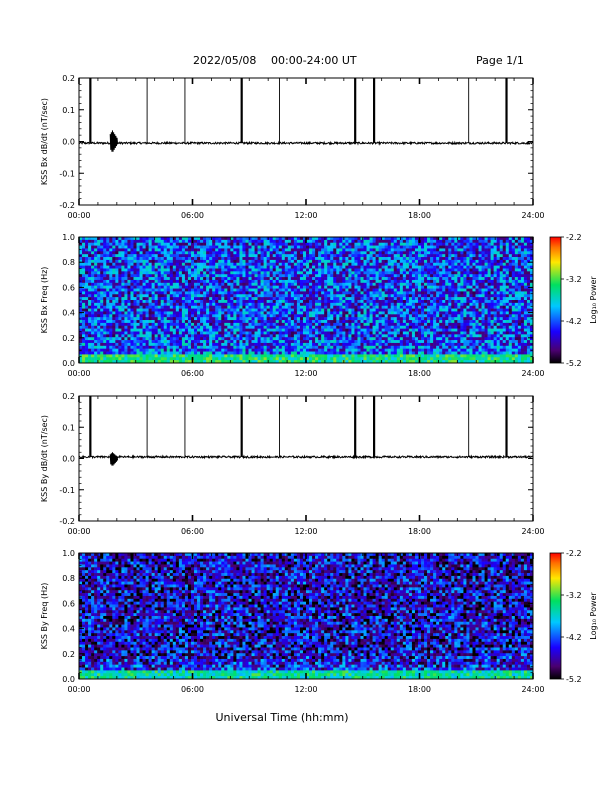 The width and height of the screenshot is (612, 792). What do you see at coordinates (44, 458) in the screenshot?
I see `y-axis-label: KSS By dB/dt (nT/sec)` at bounding box center [44, 458].